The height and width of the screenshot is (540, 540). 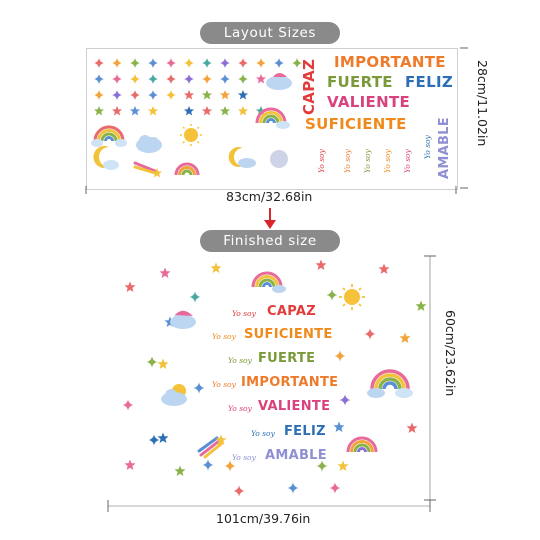 I want to click on arrow-down-icon, so click(x=270, y=218).